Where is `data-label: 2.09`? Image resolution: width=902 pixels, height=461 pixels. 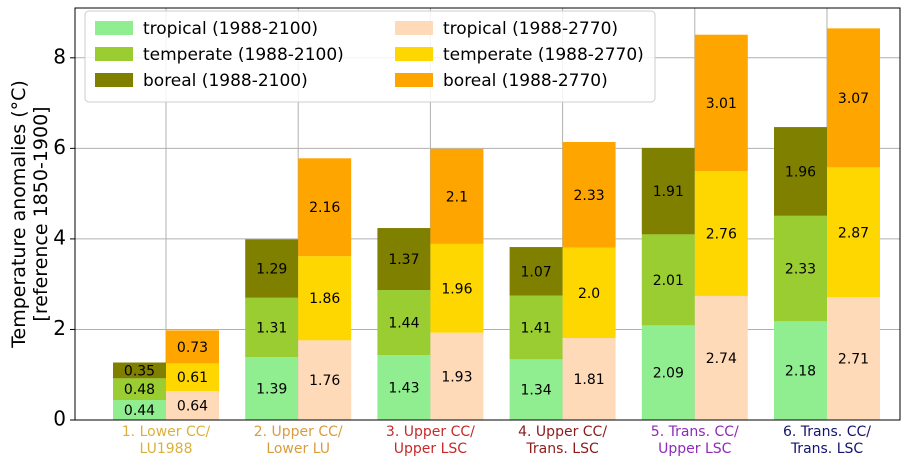
data-label: 2.09 is located at coordinates (668, 374).